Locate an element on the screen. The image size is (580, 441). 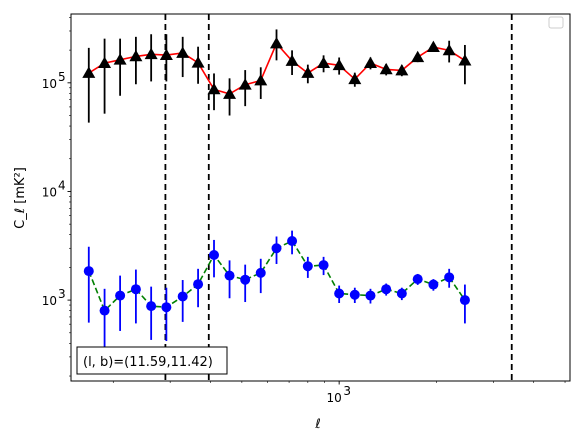
y-tick-exponent: 5 is located at coordinates (62, 77).